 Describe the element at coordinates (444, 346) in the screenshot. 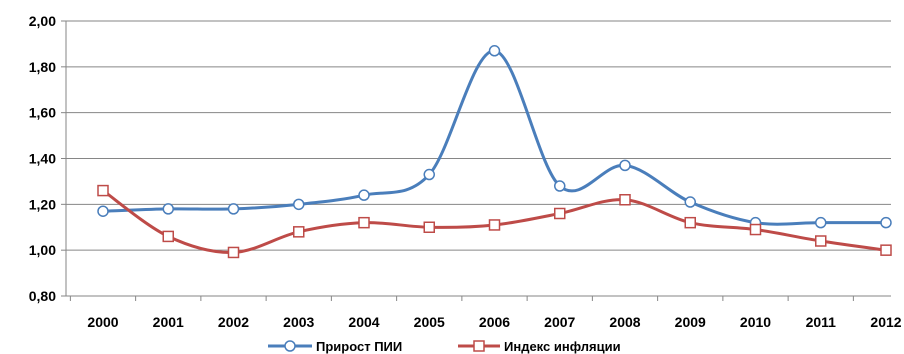

I see `legend: Прирост ПИИ Индекс инфляции` at that location.